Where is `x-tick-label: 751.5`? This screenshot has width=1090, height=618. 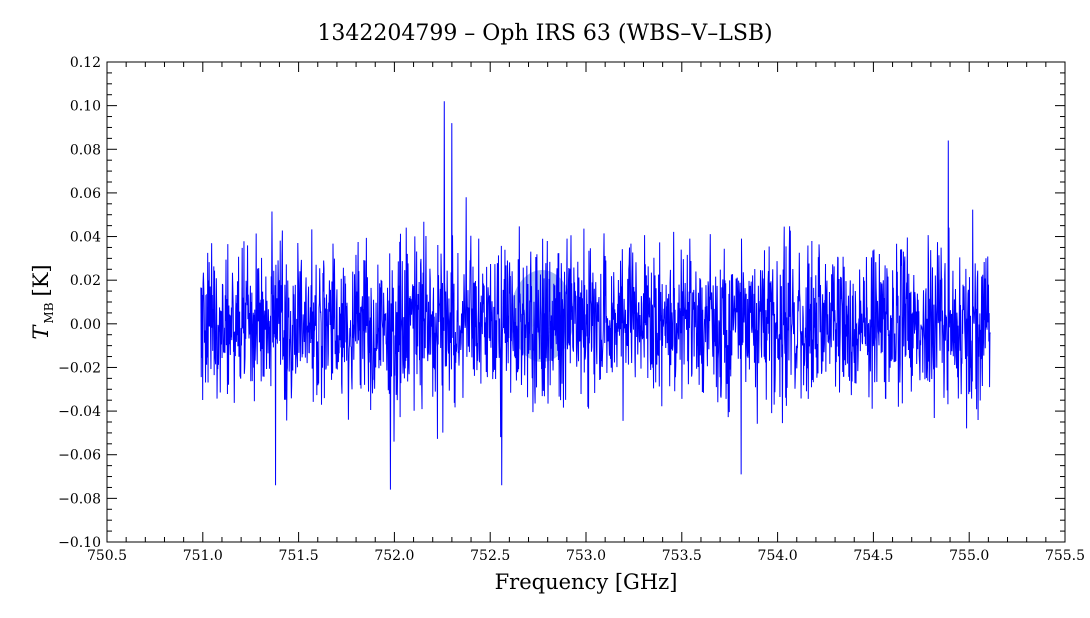 x-tick-label: 751.5 is located at coordinates (299, 556).